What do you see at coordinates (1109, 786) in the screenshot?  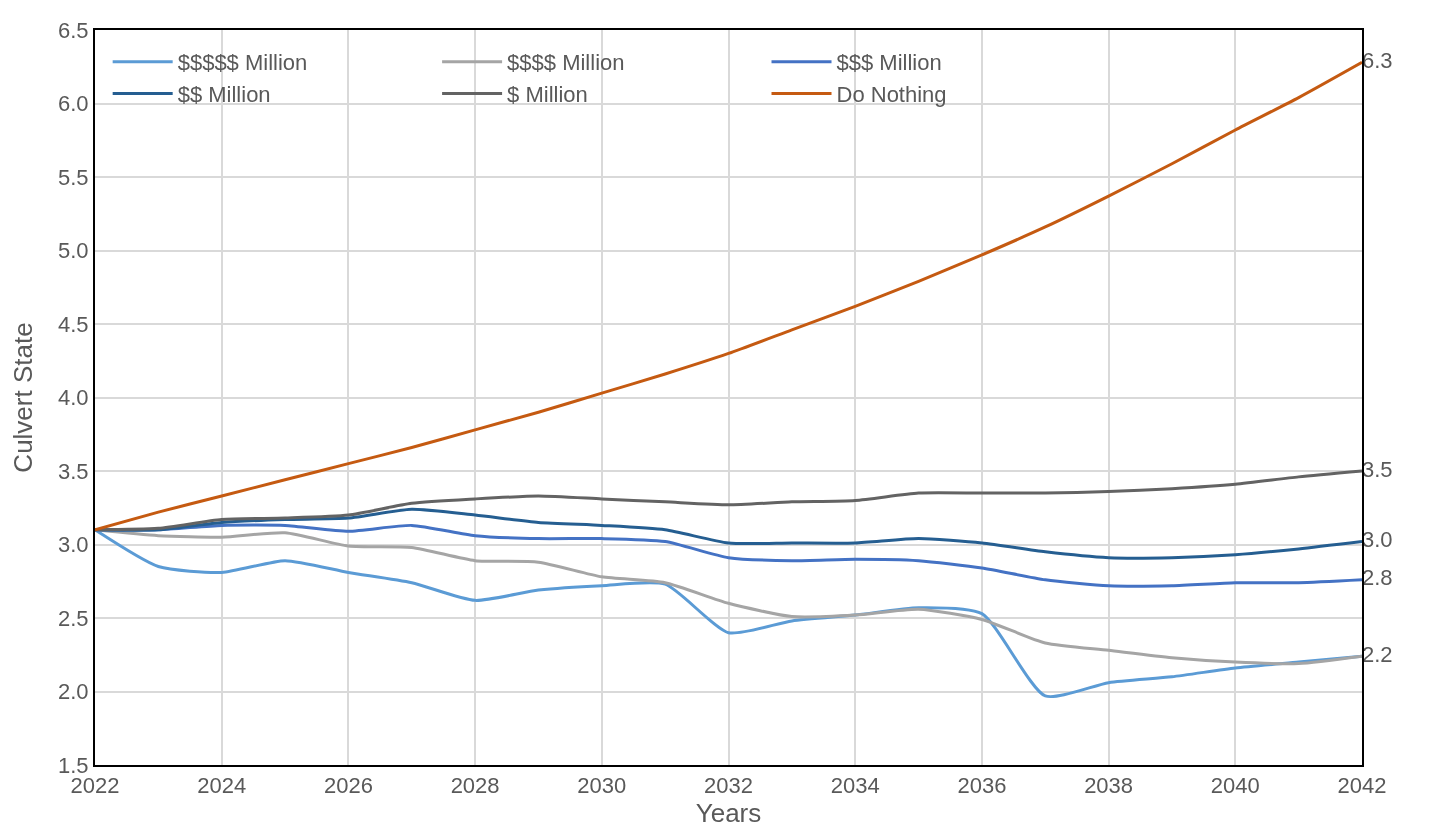 I see `x-tick-label: 2038` at bounding box center [1109, 786].